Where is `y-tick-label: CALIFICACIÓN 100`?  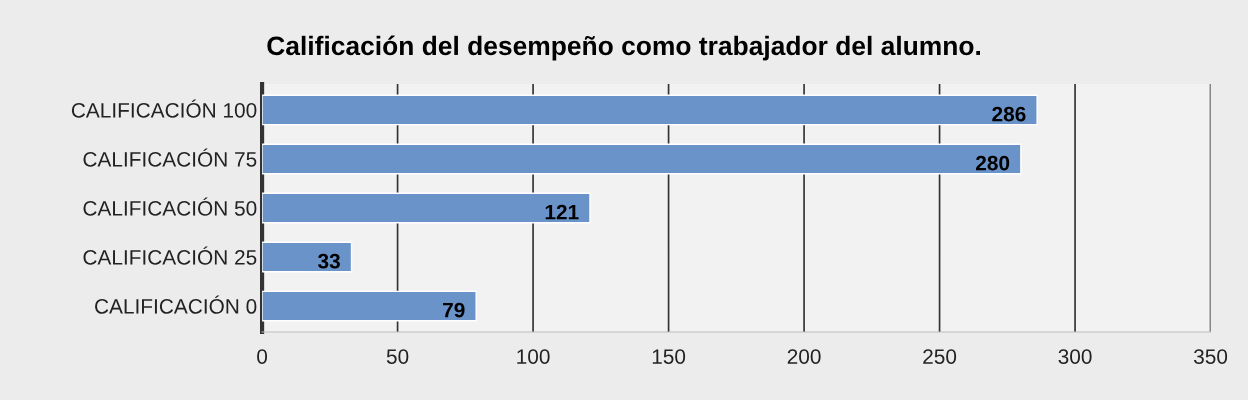
y-tick-label: CALIFICACIÓN 100 is located at coordinates (164, 108).